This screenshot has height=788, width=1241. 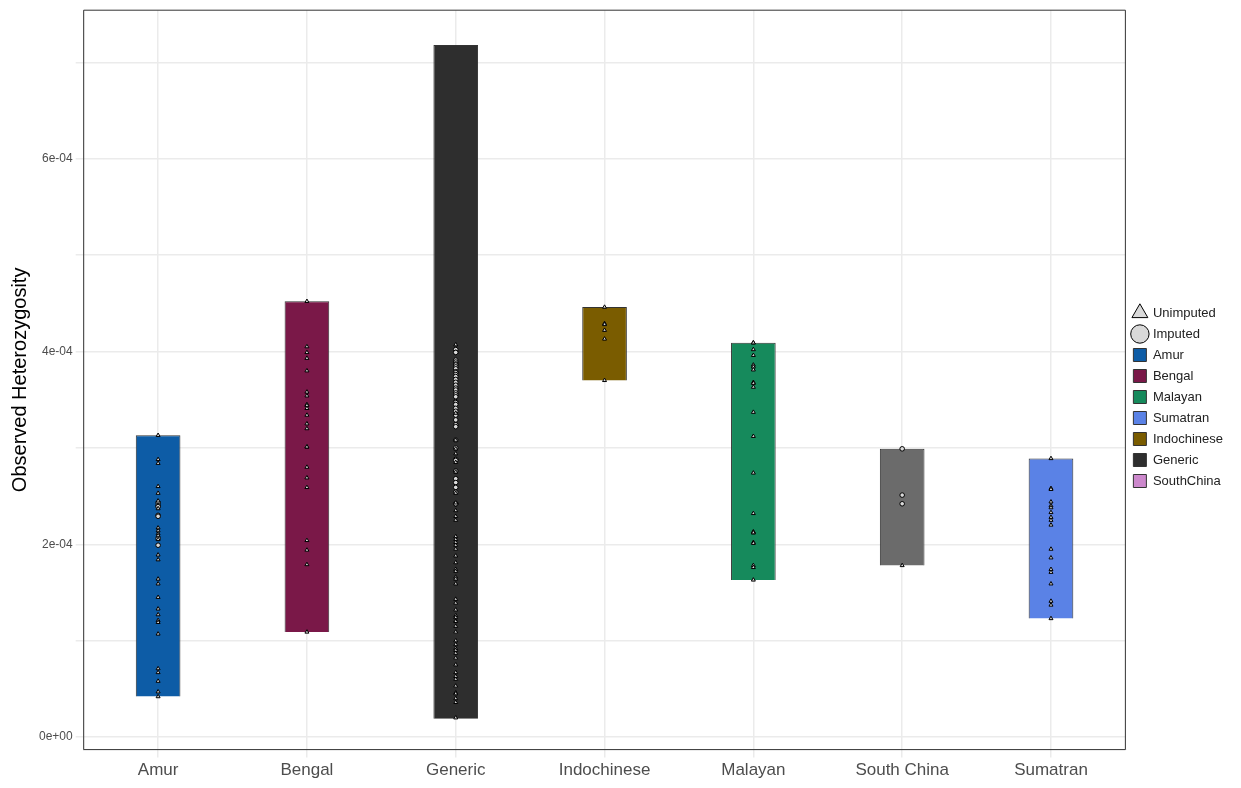 I want to click on x-tick-label: Malayan, so click(x=753, y=770).